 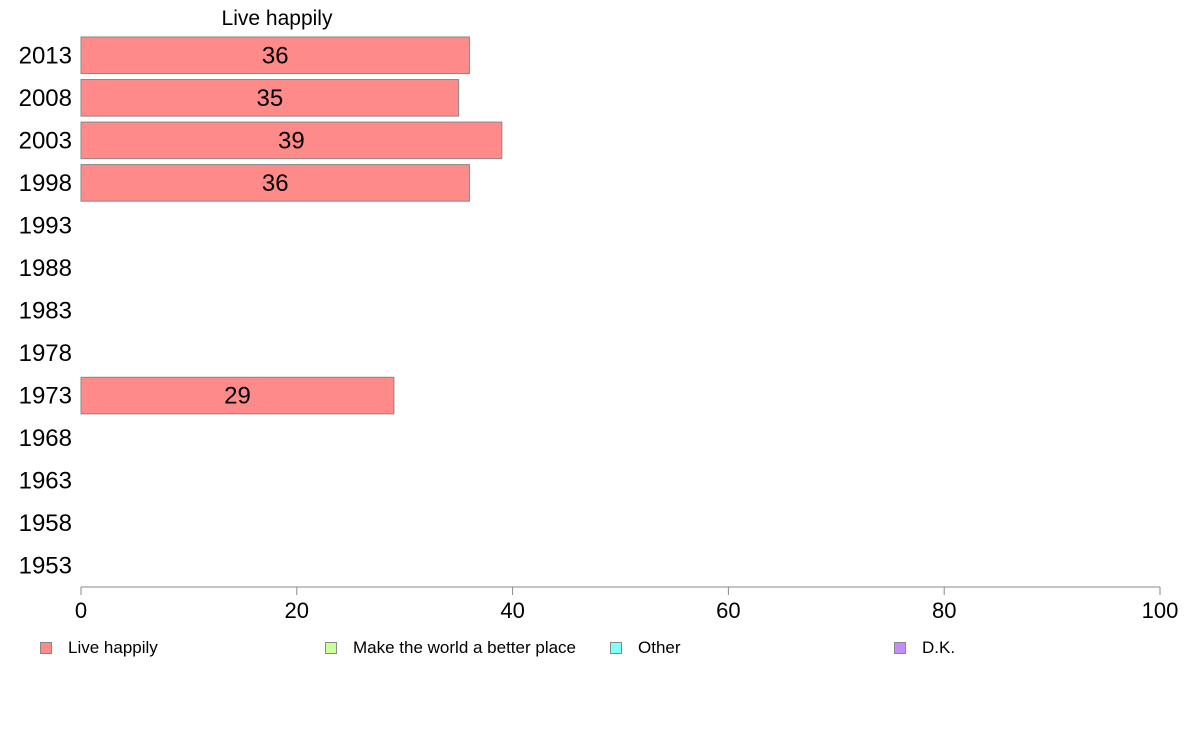 What do you see at coordinates (81, 610) in the screenshot?
I see `x-tick-label: 0` at bounding box center [81, 610].